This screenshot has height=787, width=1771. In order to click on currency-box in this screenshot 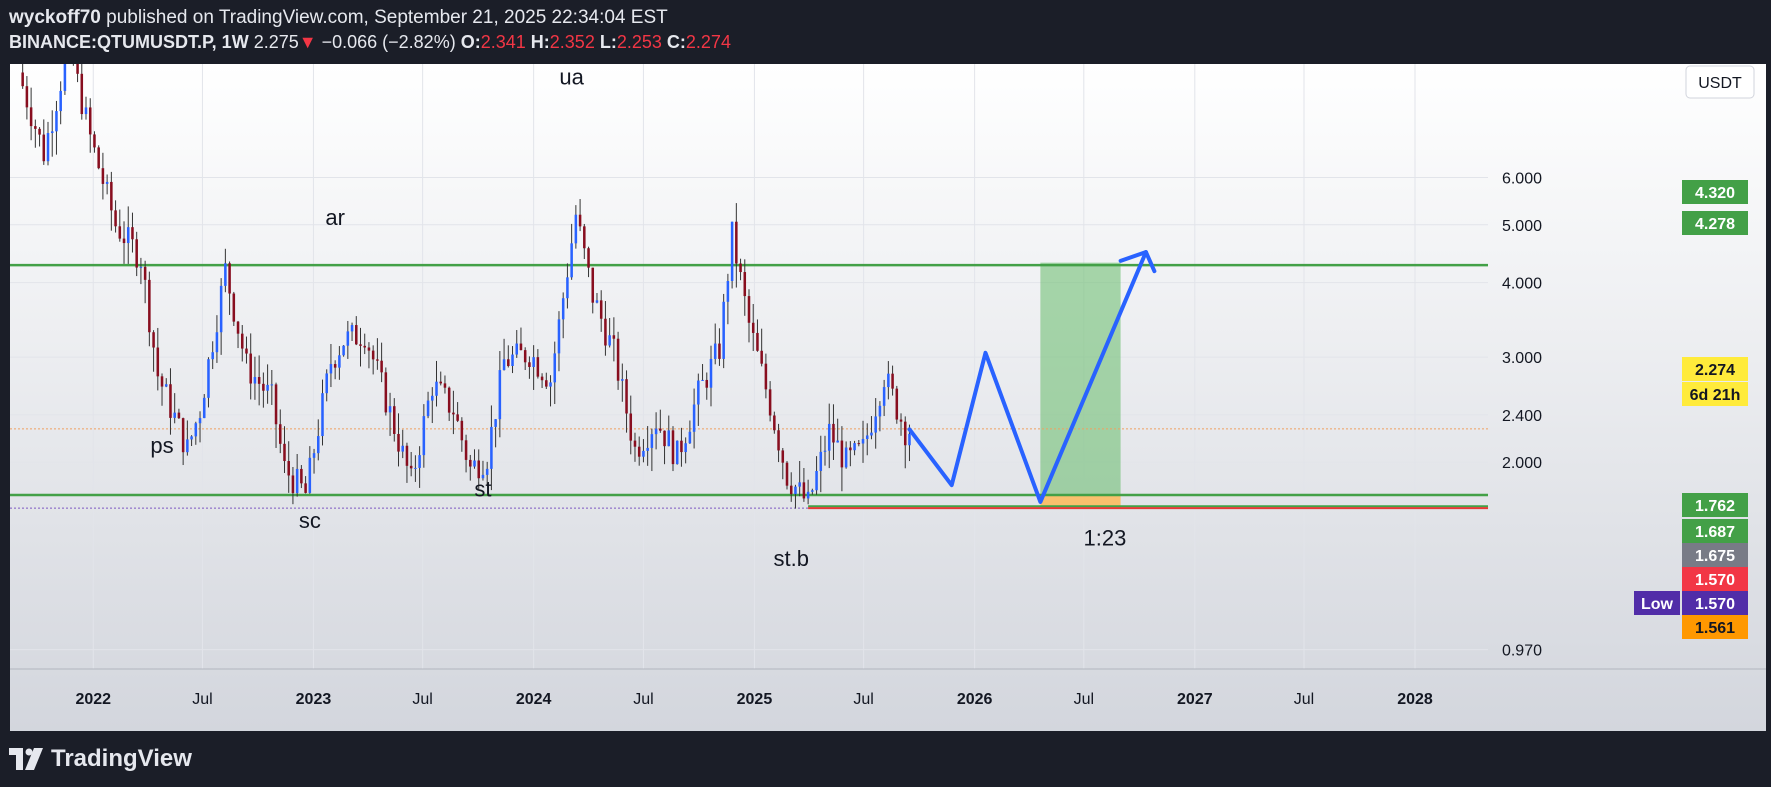, I will do `click(1720, 82)`.